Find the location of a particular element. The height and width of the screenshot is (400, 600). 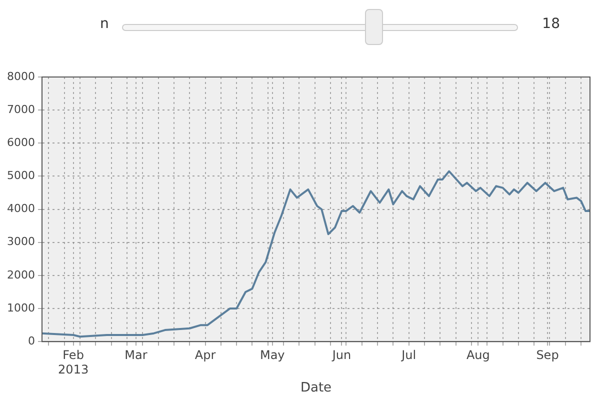

x-tick-label: Aug is located at coordinates (478, 355).